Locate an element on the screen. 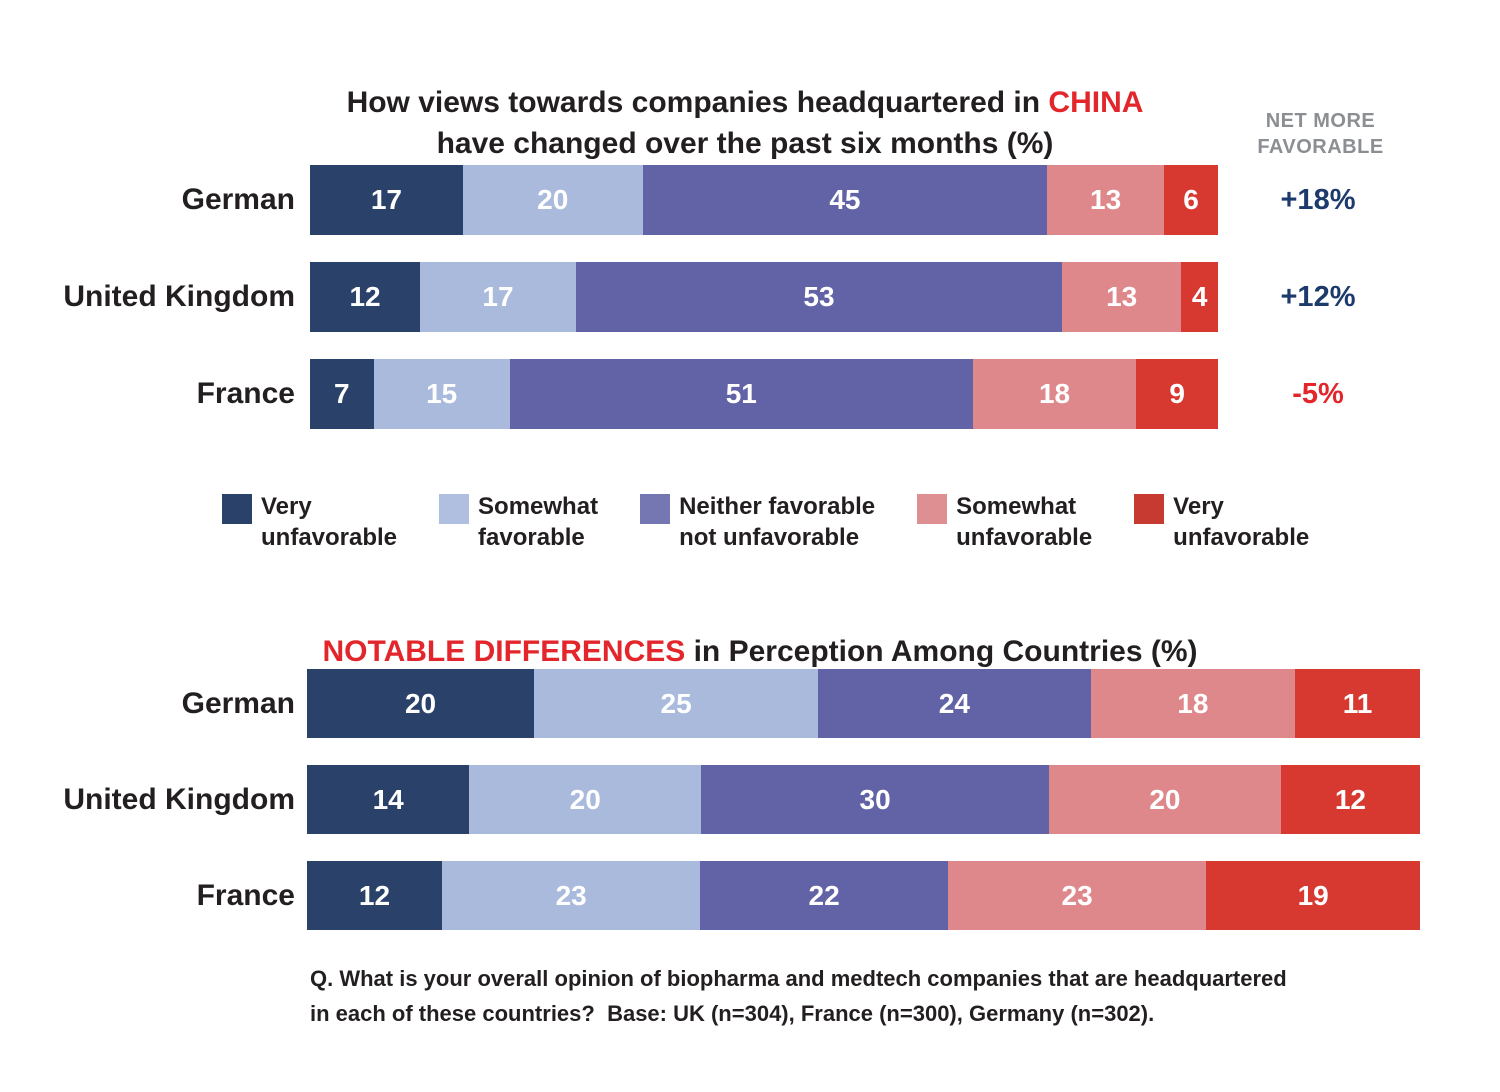 The image size is (1500, 1092). segment-value: 25 is located at coordinates (676, 703).